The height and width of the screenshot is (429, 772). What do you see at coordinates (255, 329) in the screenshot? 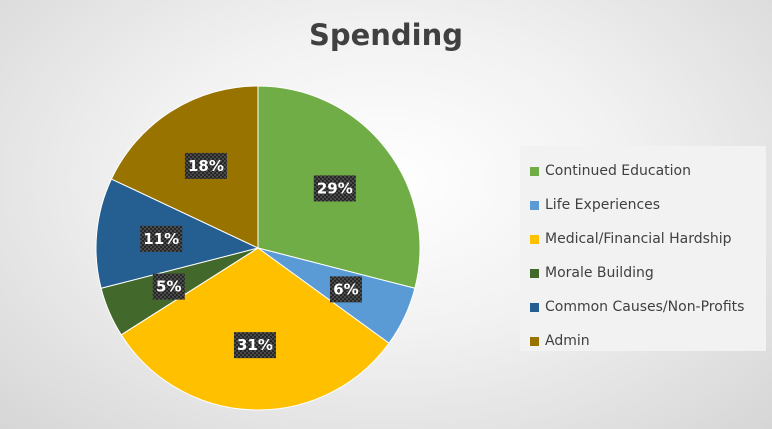
I see `pie-slice-medical-financial-hardship` at bounding box center [255, 329].